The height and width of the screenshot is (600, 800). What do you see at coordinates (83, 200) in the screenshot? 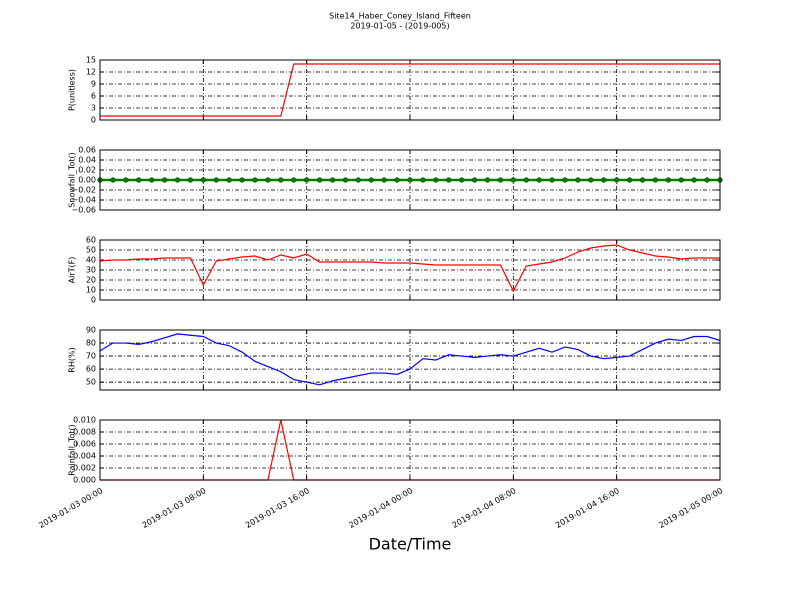
I see `y-tick-label: −0.04` at bounding box center [83, 200].